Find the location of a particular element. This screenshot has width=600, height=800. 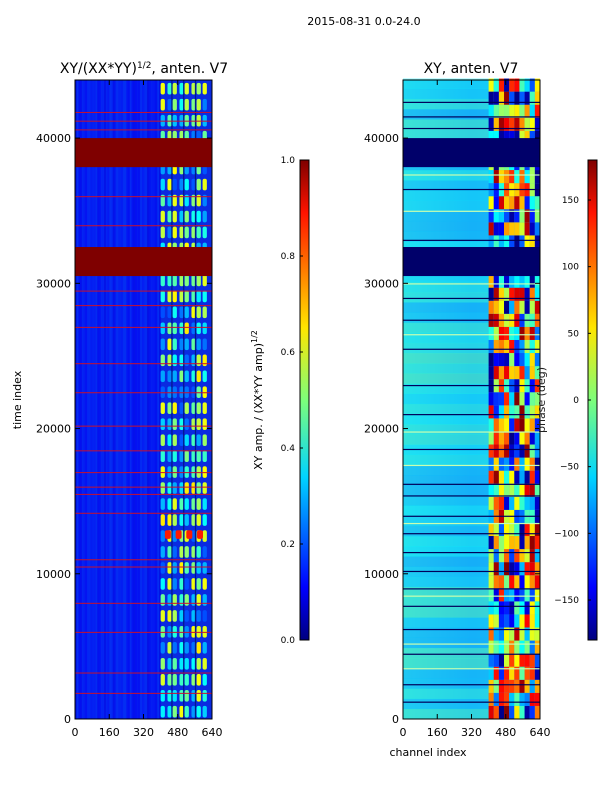

colorbar-tick-label: 100 is located at coordinates (570, 268).